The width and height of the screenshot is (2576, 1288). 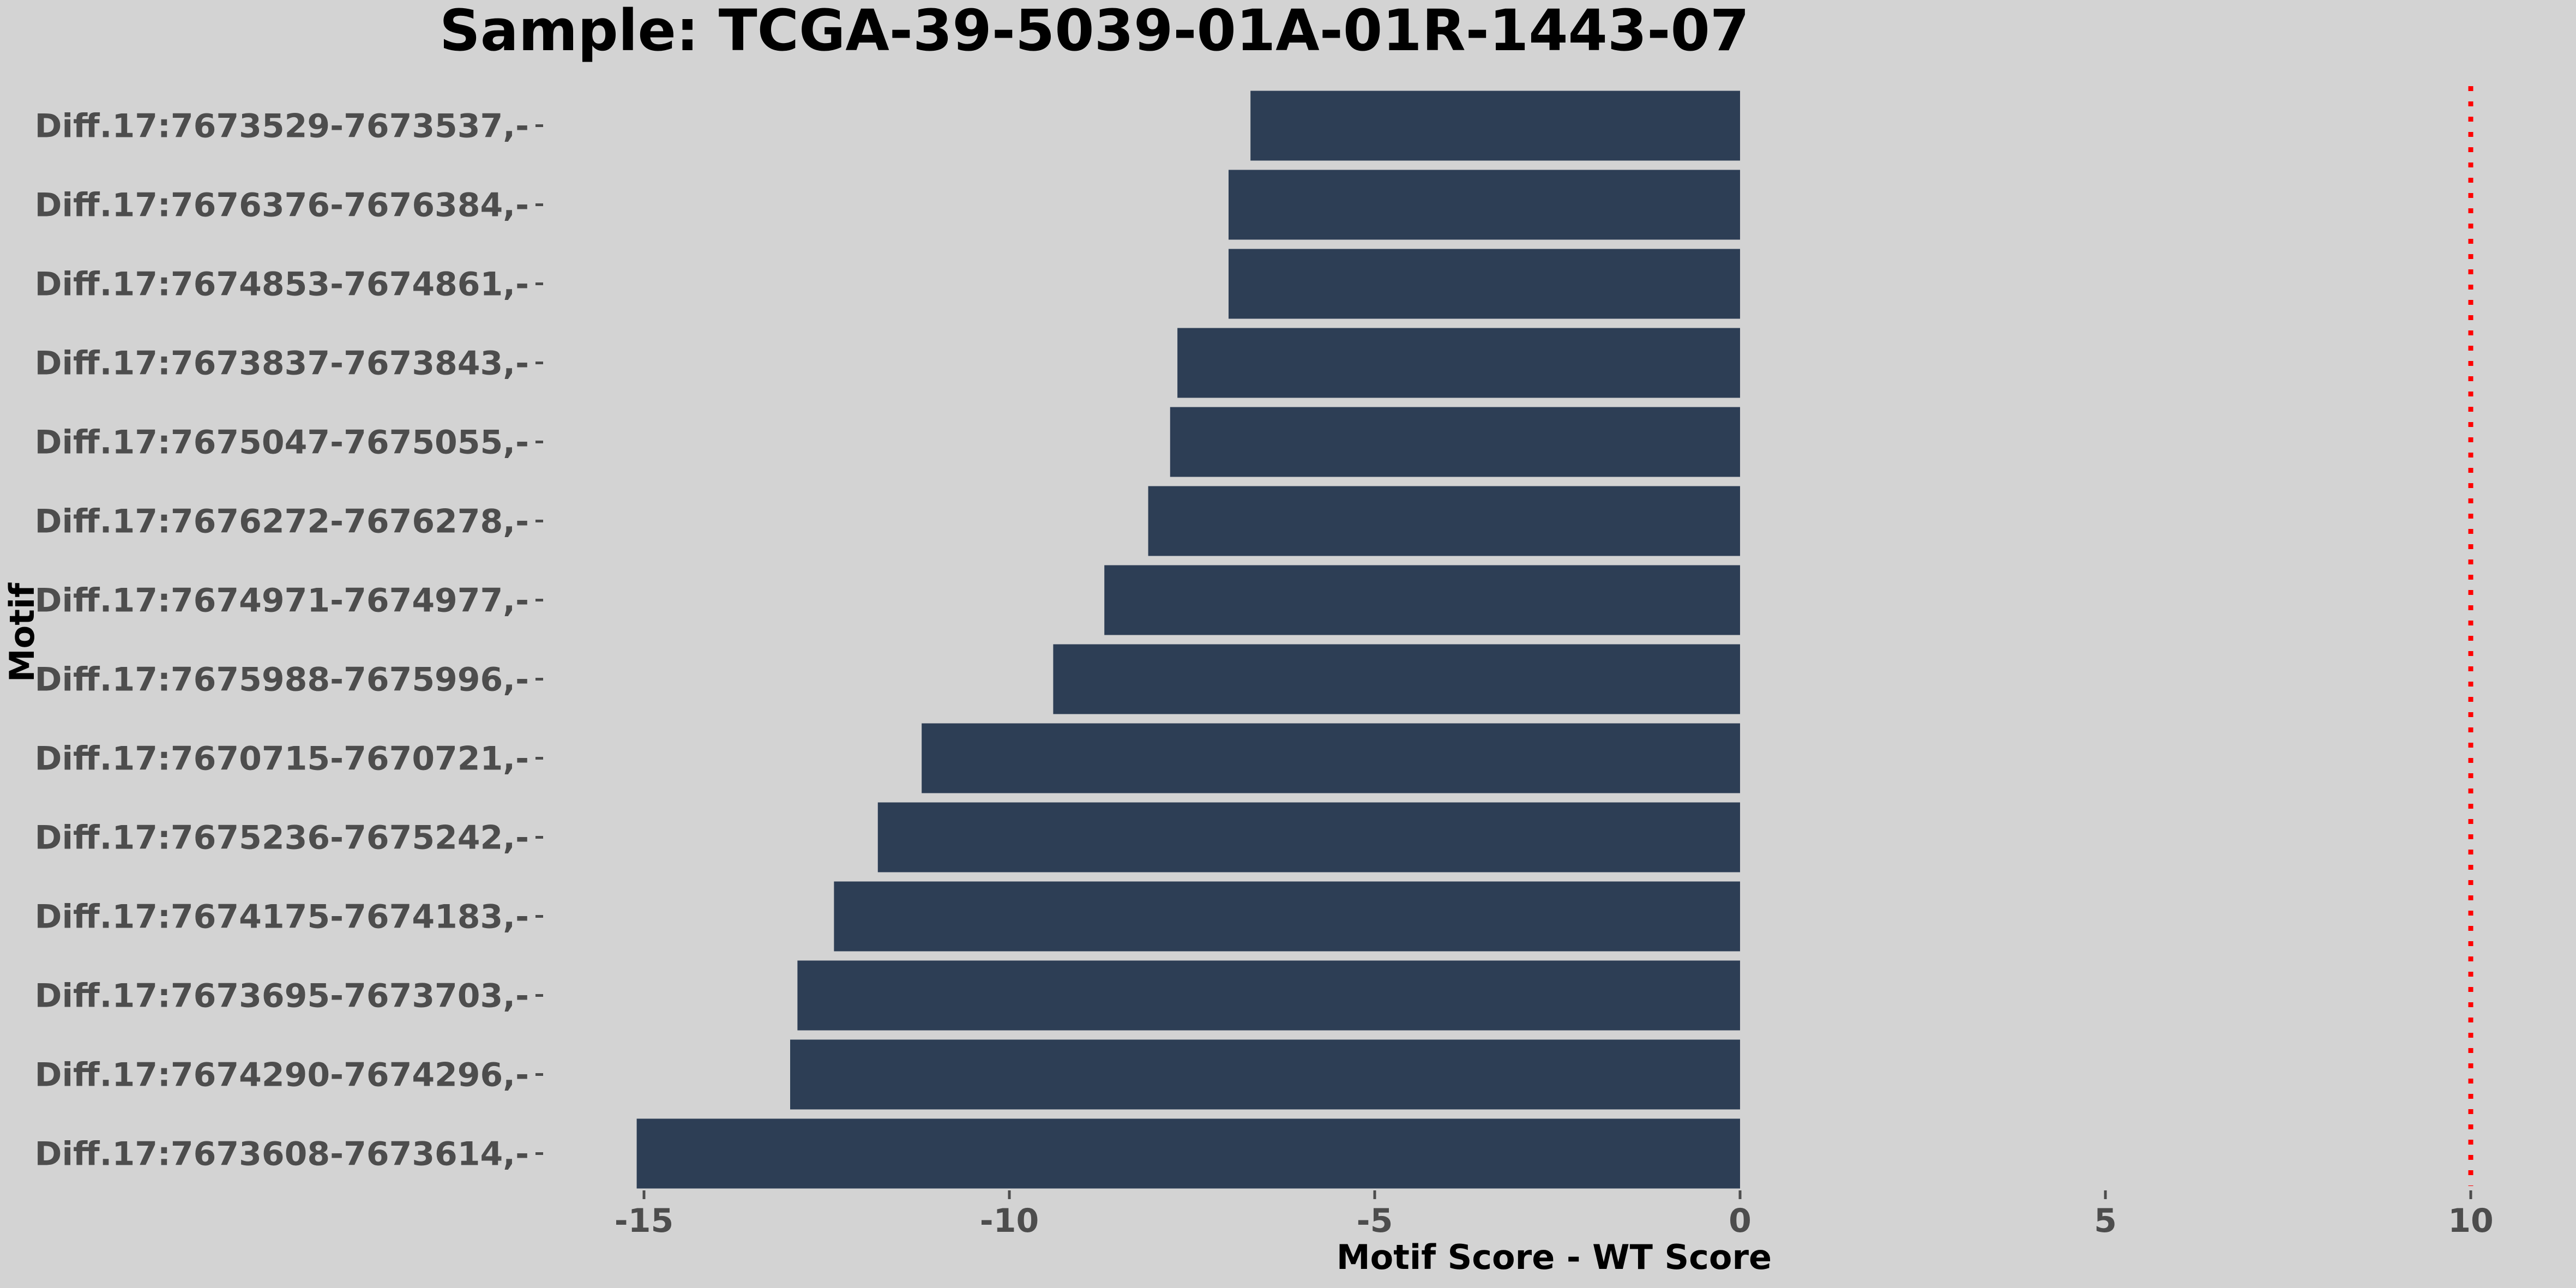 What do you see at coordinates (282, 205) in the screenshot?
I see `y-tick-label-2: Diff.17:7676376-7676384,-` at bounding box center [282, 205].